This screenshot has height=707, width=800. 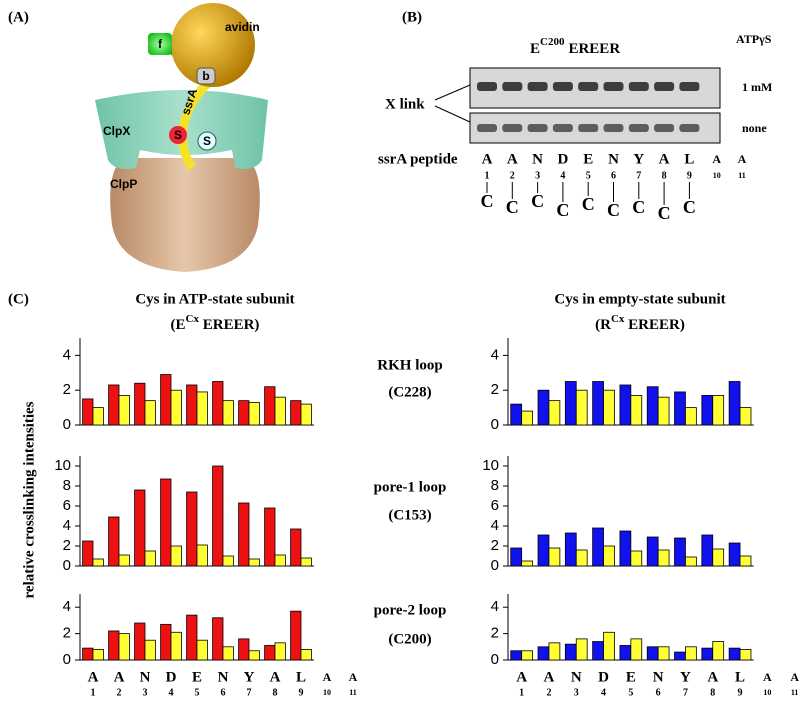 I want to click on row-label: (C228), so click(x=409, y=392).